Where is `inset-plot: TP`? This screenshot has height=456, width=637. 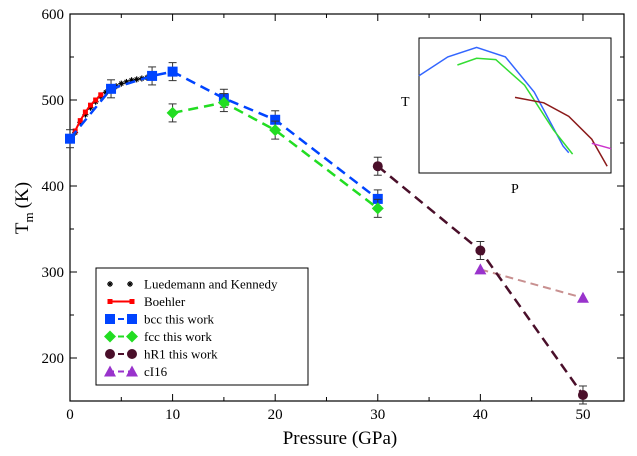
inset-plot: TP is located at coordinates (506, 117).